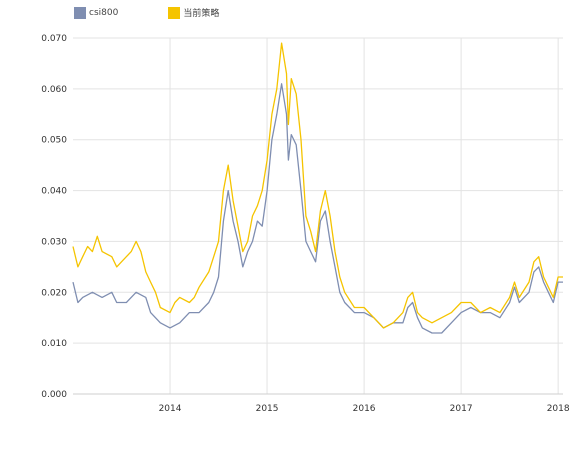  Describe the element at coordinates (54, 90) in the screenshot. I see `y-tick-label: 0.060` at that location.